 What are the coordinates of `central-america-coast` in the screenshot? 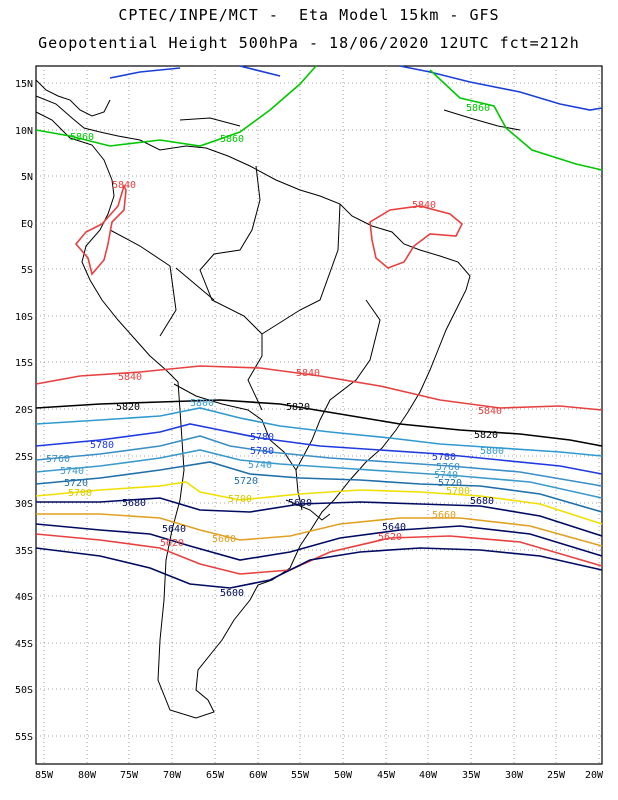 It's located at (73, 98).